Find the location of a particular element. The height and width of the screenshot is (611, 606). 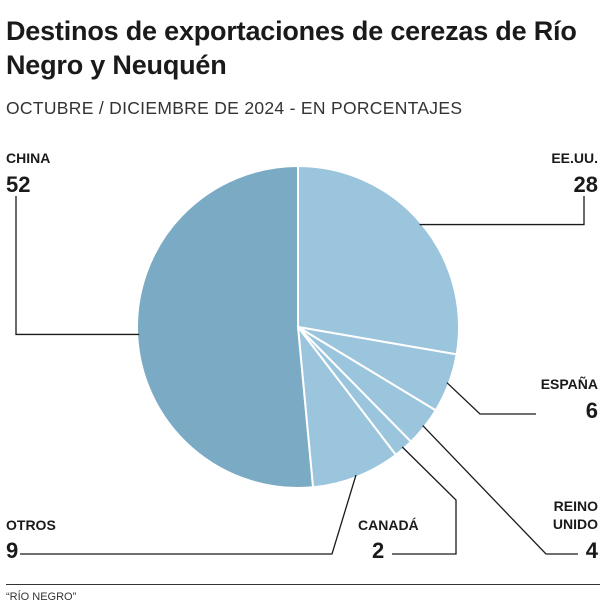

label-name-espana: ESPAÑA is located at coordinates (569, 384).